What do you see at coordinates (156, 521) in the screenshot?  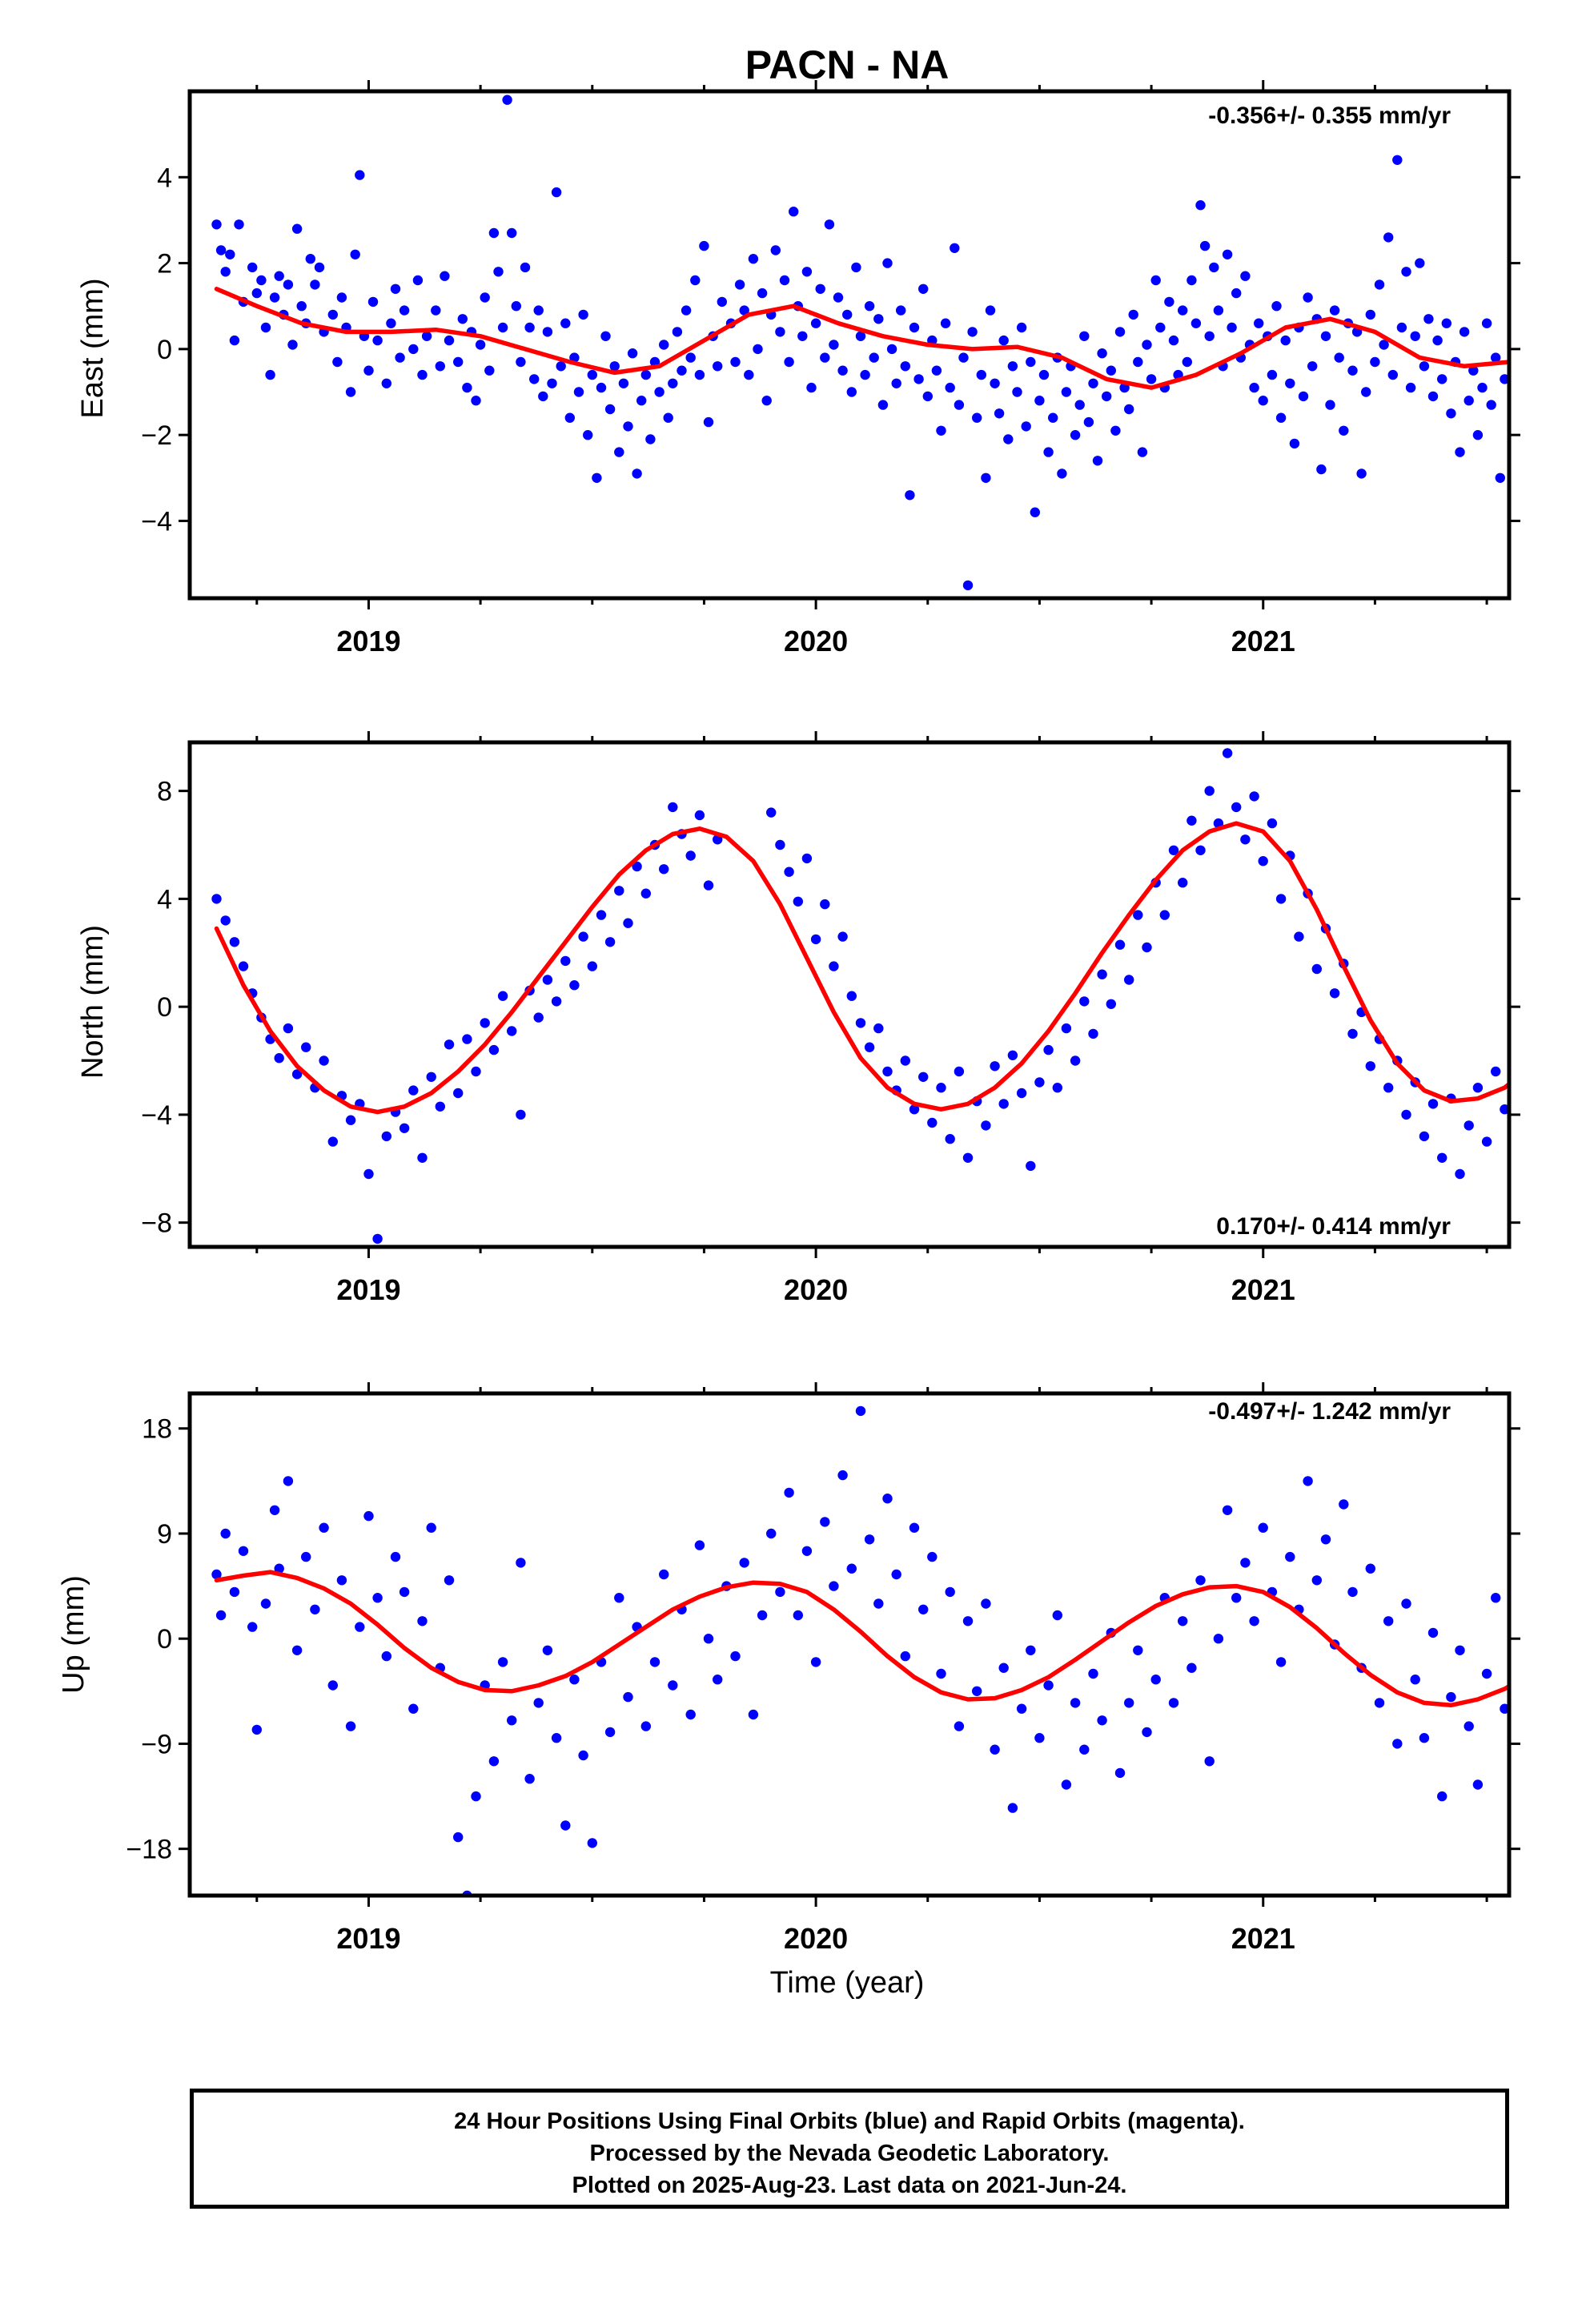 I see `y-tick-label: −4` at bounding box center [156, 521].